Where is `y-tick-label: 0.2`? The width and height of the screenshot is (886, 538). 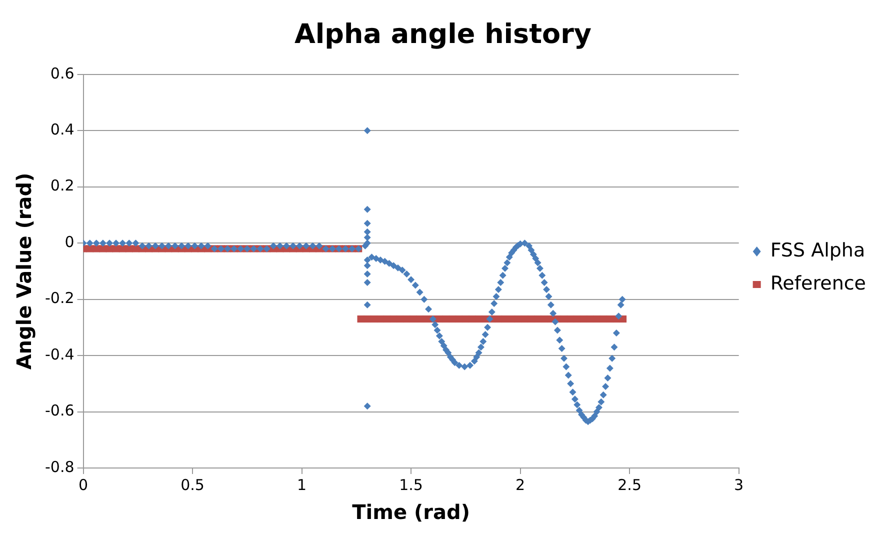
y-tick-label: 0.2 is located at coordinates (62, 185).